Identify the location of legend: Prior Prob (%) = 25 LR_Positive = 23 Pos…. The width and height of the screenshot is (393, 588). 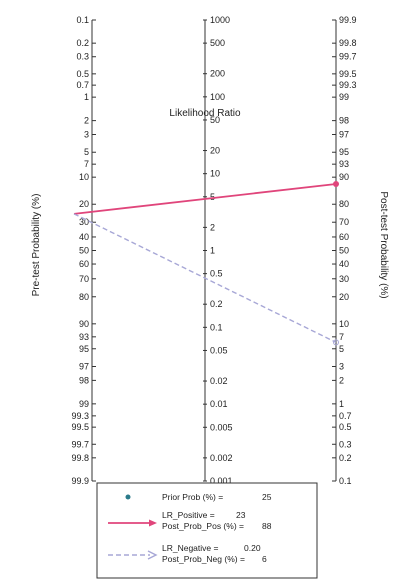
(207, 530).